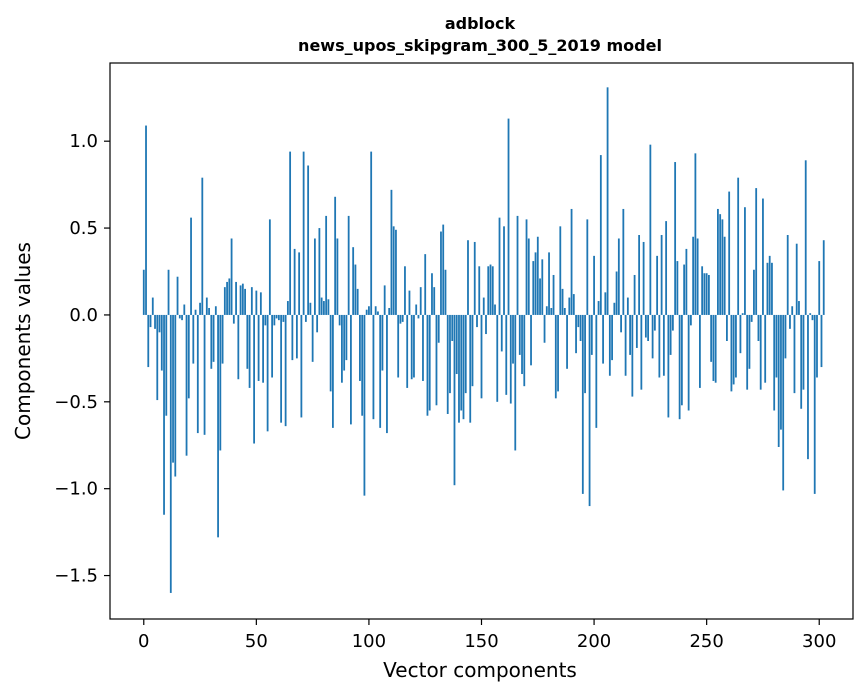  I want to click on chart-title-line-2: news_upos_skipgram_300_5_2019 model, so click(480, 45).